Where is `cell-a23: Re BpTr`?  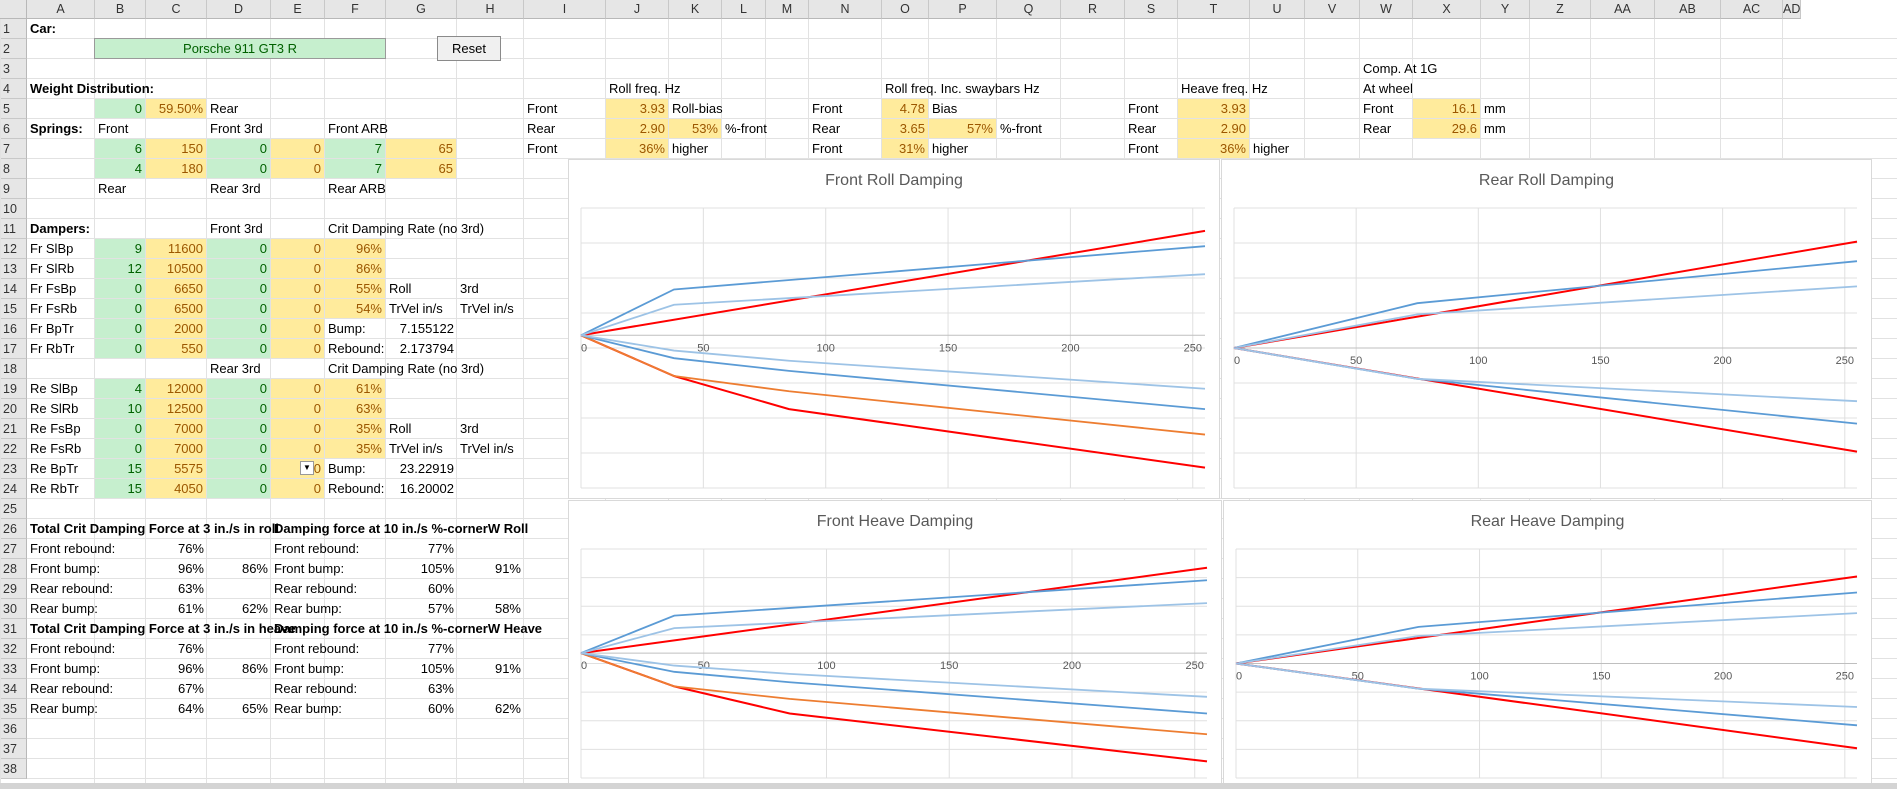
cell-a23: Re BpTr is located at coordinates (54, 468).